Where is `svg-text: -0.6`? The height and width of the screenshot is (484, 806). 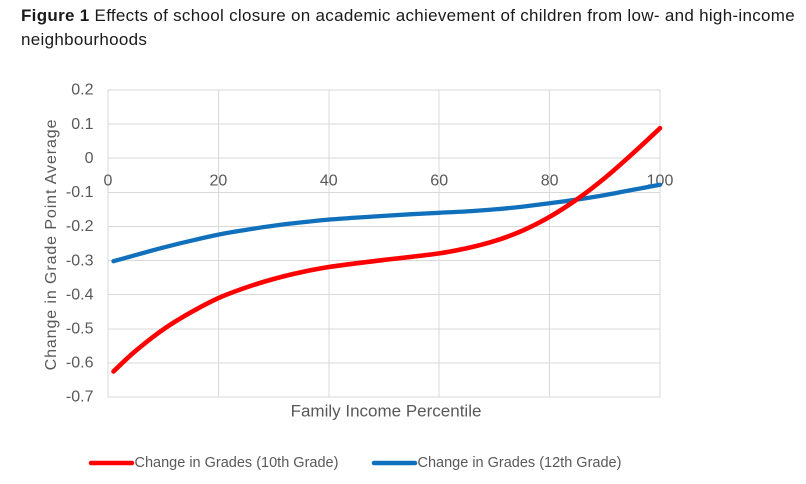 svg-text: -0.6 is located at coordinates (80, 363).